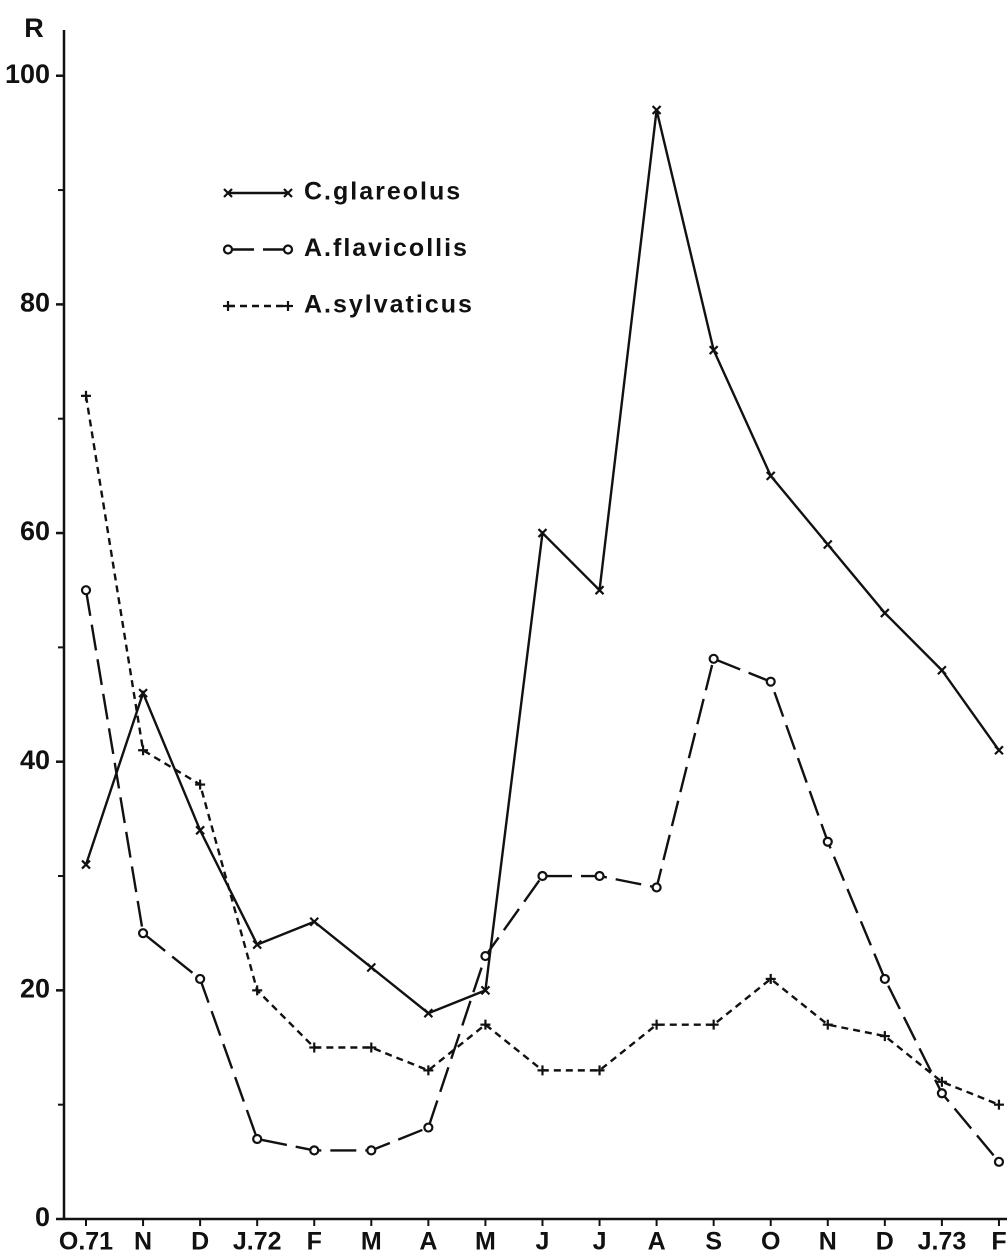 The width and height of the screenshot is (1007, 1257). What do you see at coordinates (27, 74) in the screenshot?
I see `y-tick-label: 100` at bounding box center [27, 74].